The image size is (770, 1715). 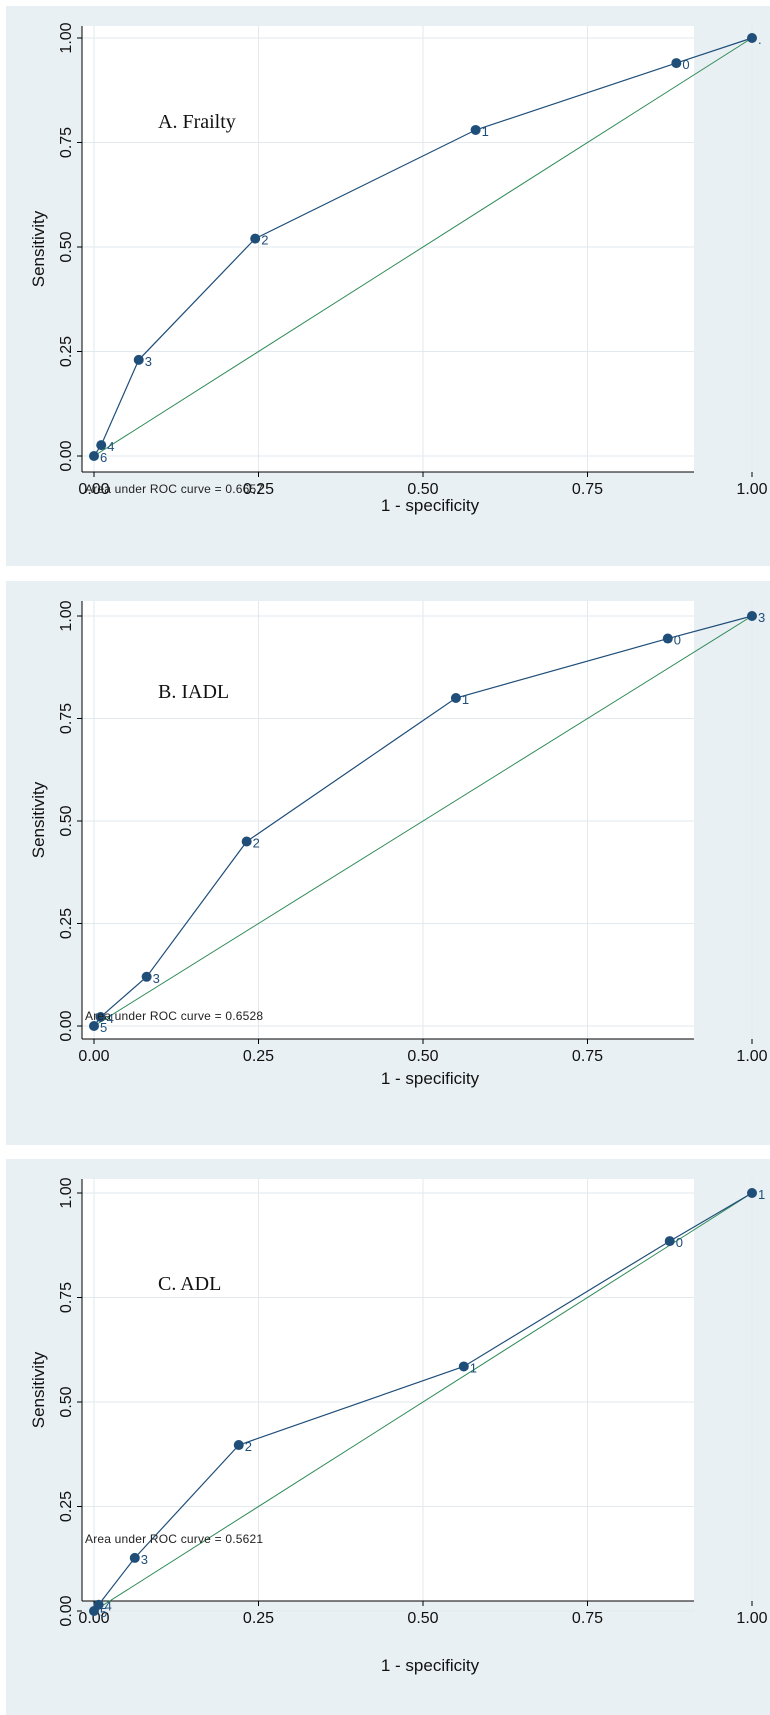 What do you see at coordinates (174, 489) in the screenshot?
I see `auc-footer: Area under ROC curve = 0.6657` at bounding box center [174, 489].